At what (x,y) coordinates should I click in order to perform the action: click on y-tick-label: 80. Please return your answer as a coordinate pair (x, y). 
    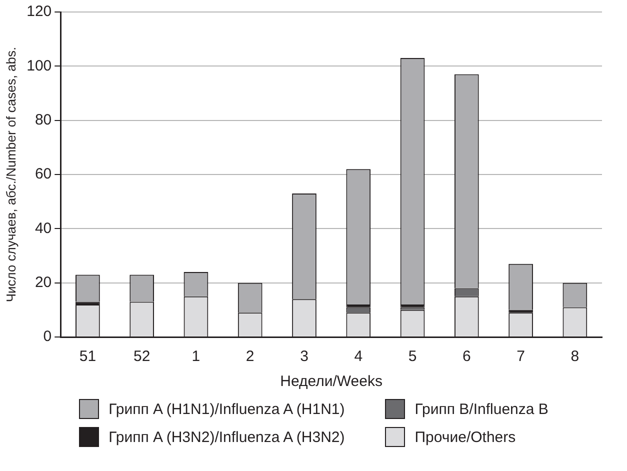
    Looking at the image, I should click on (43, 119).